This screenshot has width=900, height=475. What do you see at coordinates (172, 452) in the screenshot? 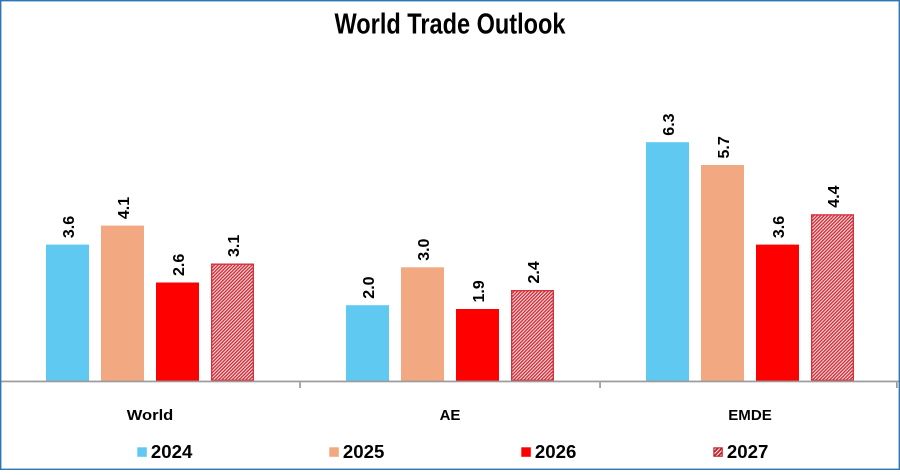
I see `svg-text: 2024` at bounding box center [172, 452].